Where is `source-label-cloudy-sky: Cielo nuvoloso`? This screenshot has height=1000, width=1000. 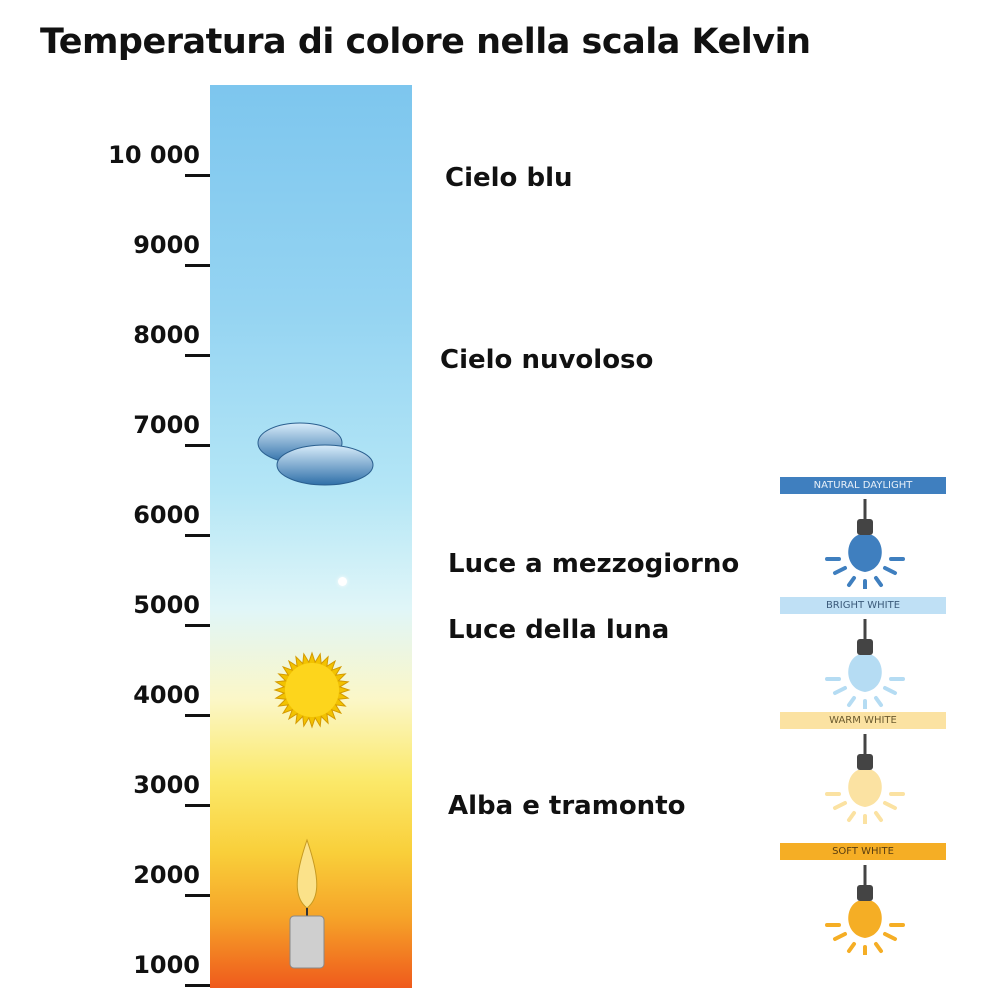
source-label-cloudy-sky: Cielo nuvoloso is located at coordinates (547, 360).